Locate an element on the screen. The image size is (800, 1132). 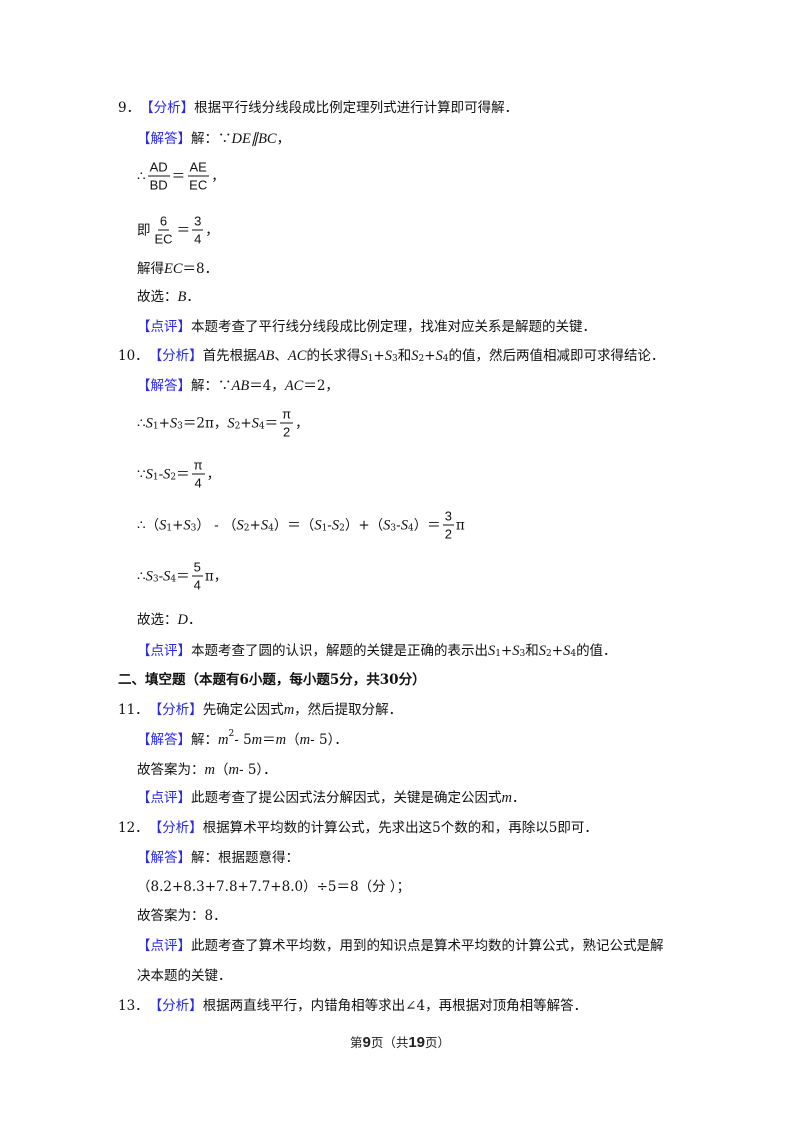
fraction: AD BD is located at coordinates (158, 176).